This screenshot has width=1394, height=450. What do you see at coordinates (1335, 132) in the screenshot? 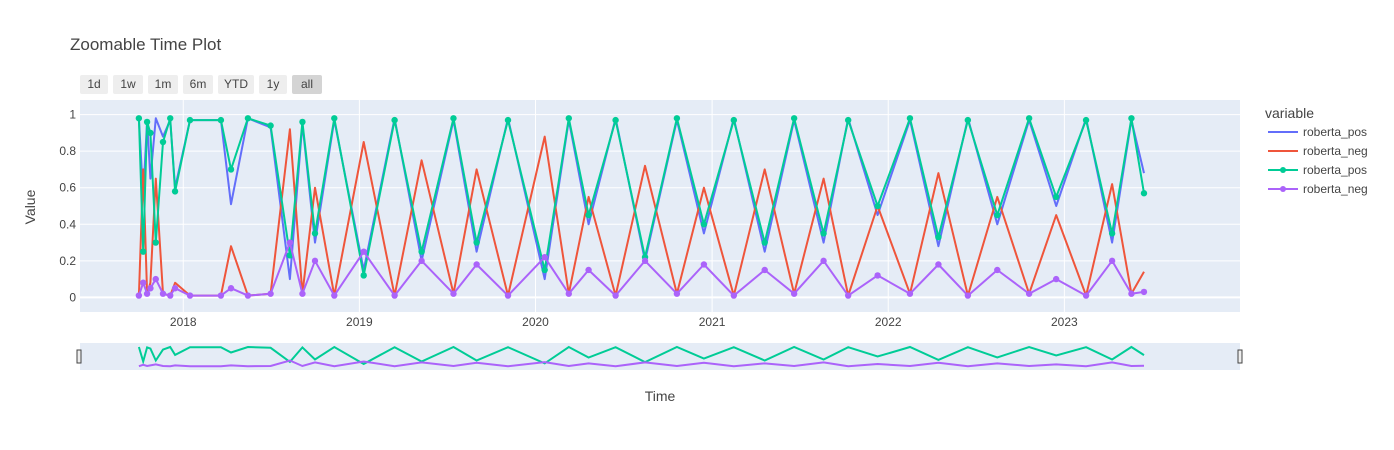
I see `legend-label: roberta_pos` at bounding box center [1335, 132].